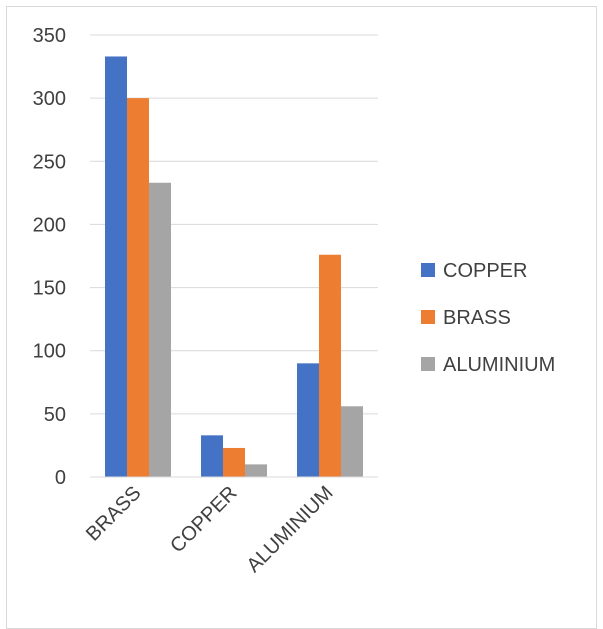  What do you see at coordinates (55, 415) in the screenshot?
I see `y-tick-label: 50` at bounding box center [55, 415].